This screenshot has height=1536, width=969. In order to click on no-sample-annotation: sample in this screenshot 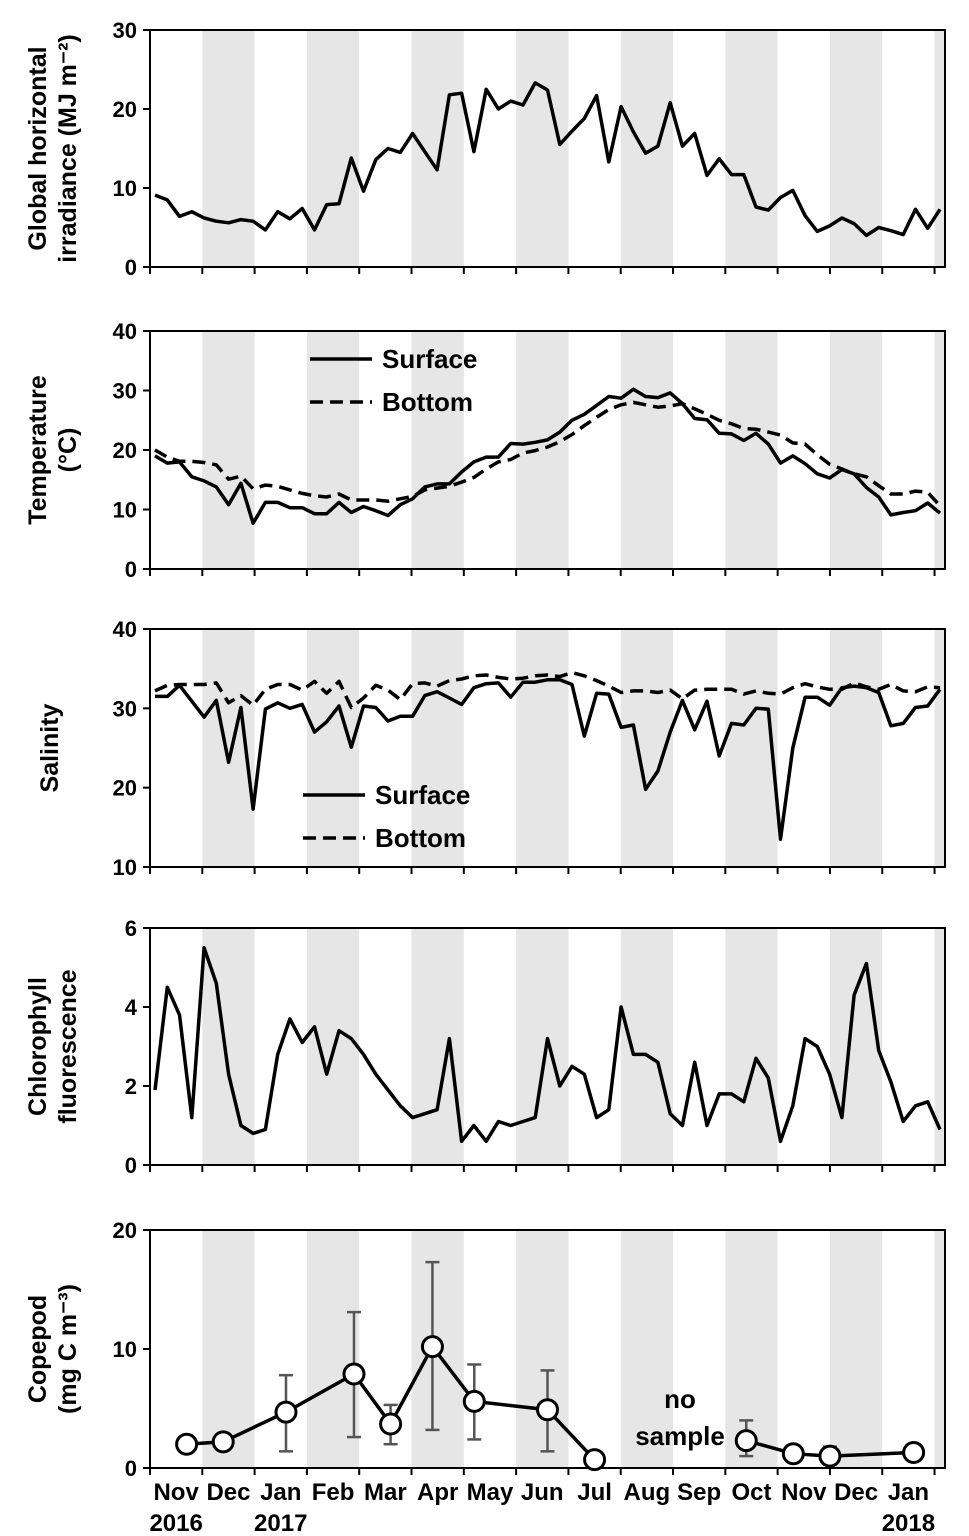, I will do `click(680, 1436)`.